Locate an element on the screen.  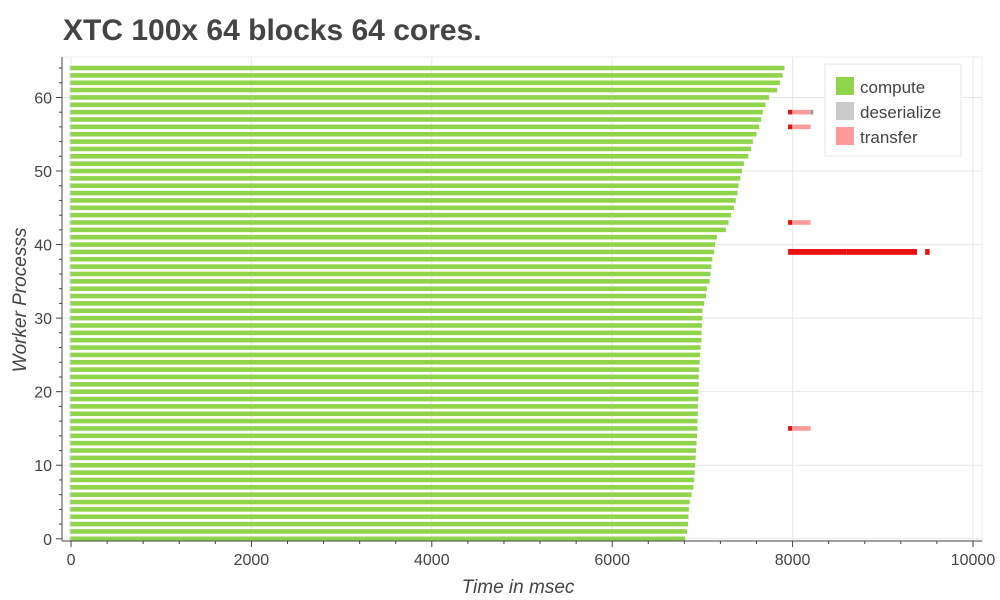
x-tick-label: 2000 is located at coordinates (252, 560).